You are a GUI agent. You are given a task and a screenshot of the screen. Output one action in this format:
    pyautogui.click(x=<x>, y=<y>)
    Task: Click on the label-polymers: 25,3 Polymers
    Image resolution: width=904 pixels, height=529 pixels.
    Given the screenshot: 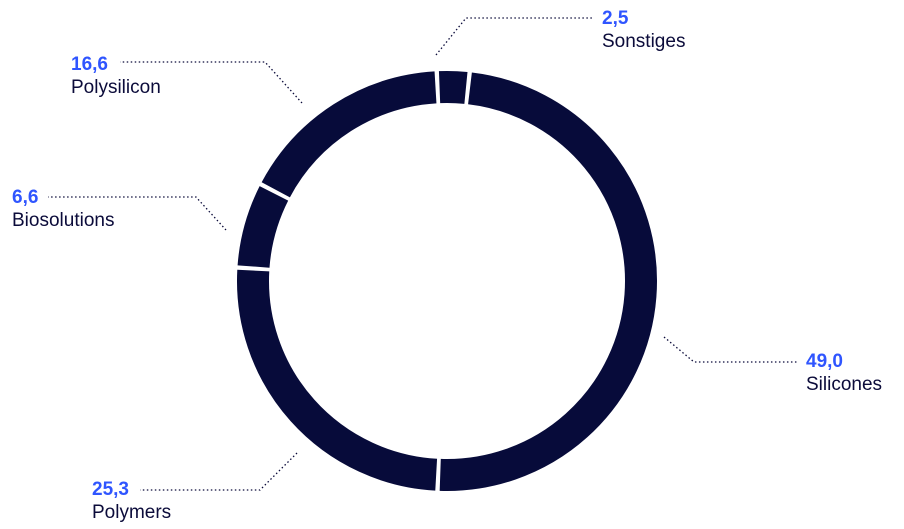 What is the action you would take?
    pyautogui.click(x=132, y=501)
    